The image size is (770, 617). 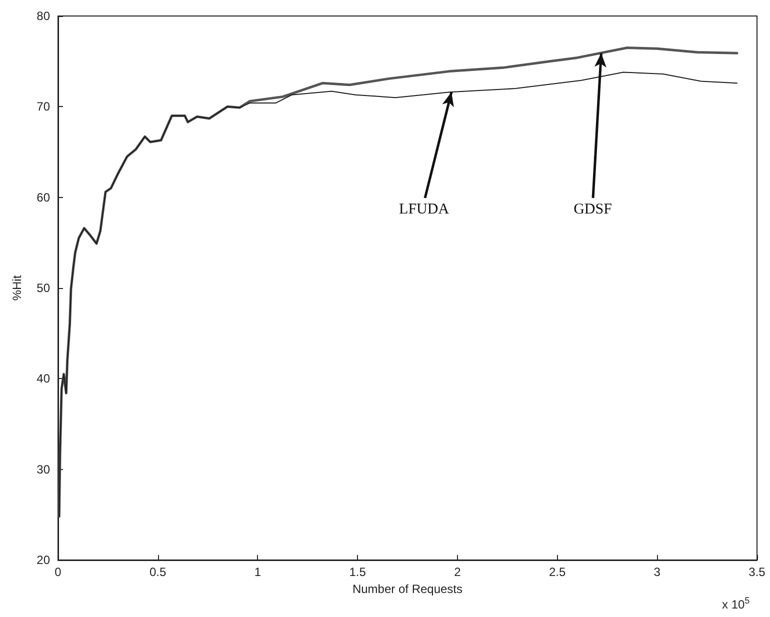 I want to click on x-tick-label: 1.5, so click(x=357, y=572).